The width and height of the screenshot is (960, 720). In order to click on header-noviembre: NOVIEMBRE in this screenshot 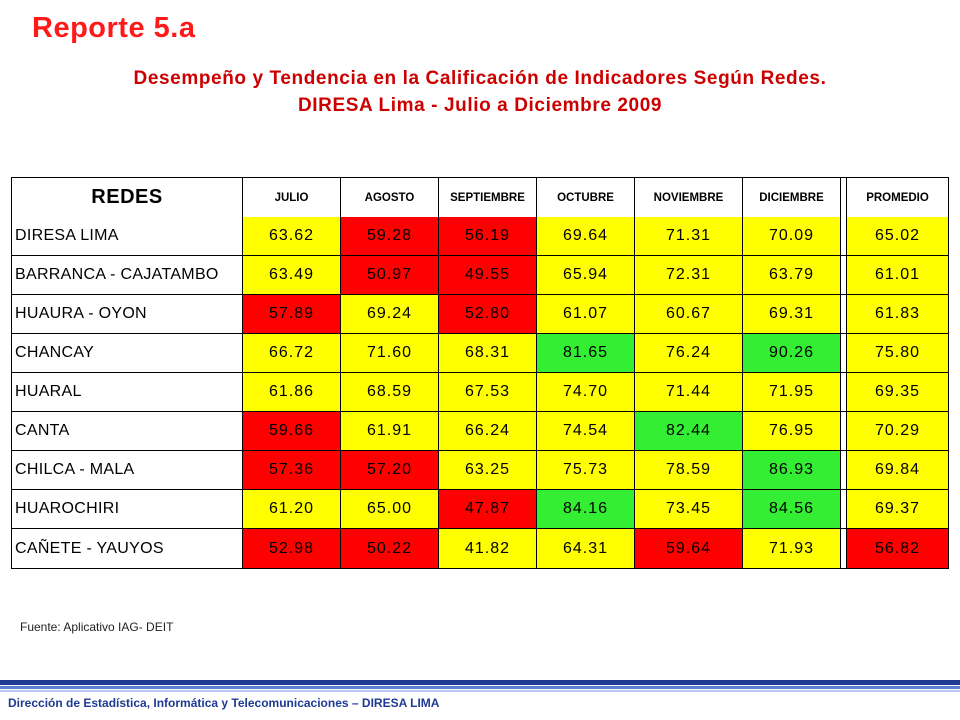, I will do `click(689, 197)`.